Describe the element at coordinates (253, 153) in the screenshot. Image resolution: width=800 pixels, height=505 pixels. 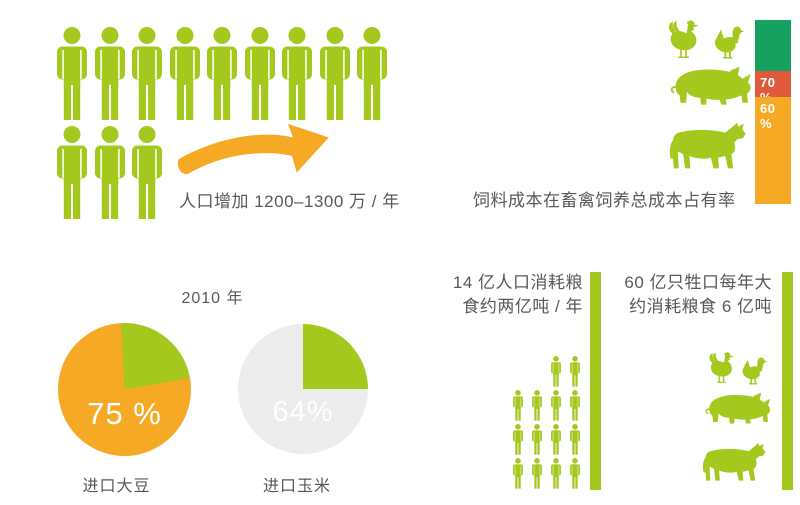
I see `growth-arrow-icon` at that location.